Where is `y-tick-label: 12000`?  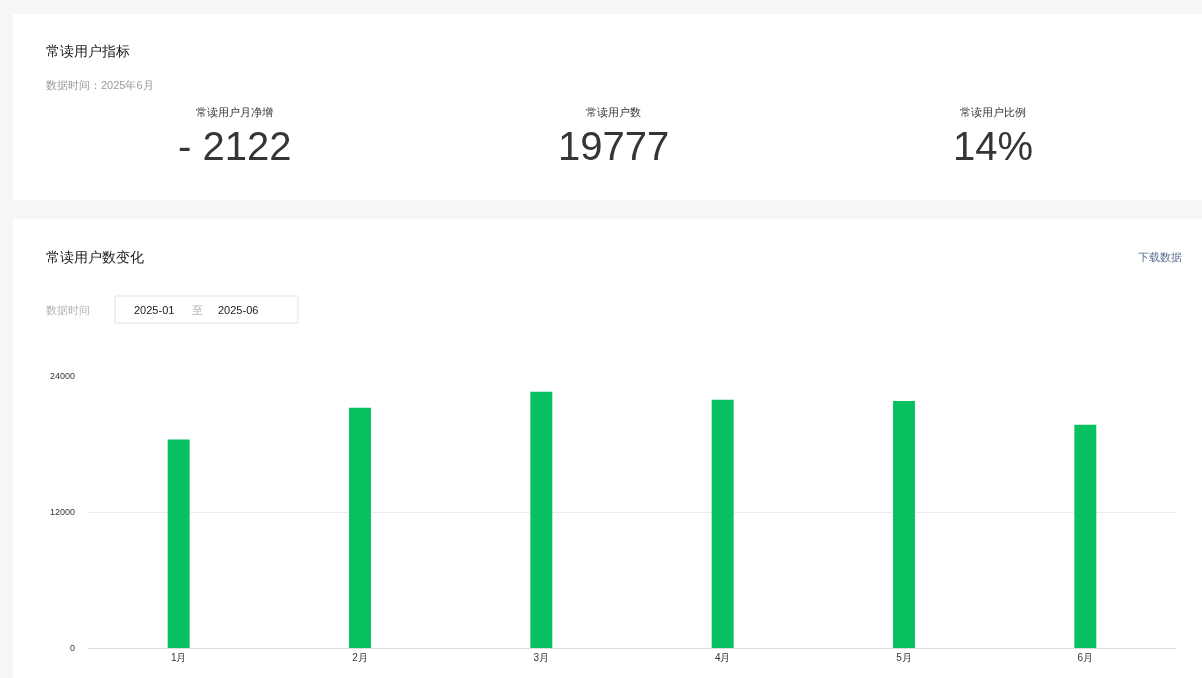 y-tick-label: 12000 is located at coordinates (62, 512).